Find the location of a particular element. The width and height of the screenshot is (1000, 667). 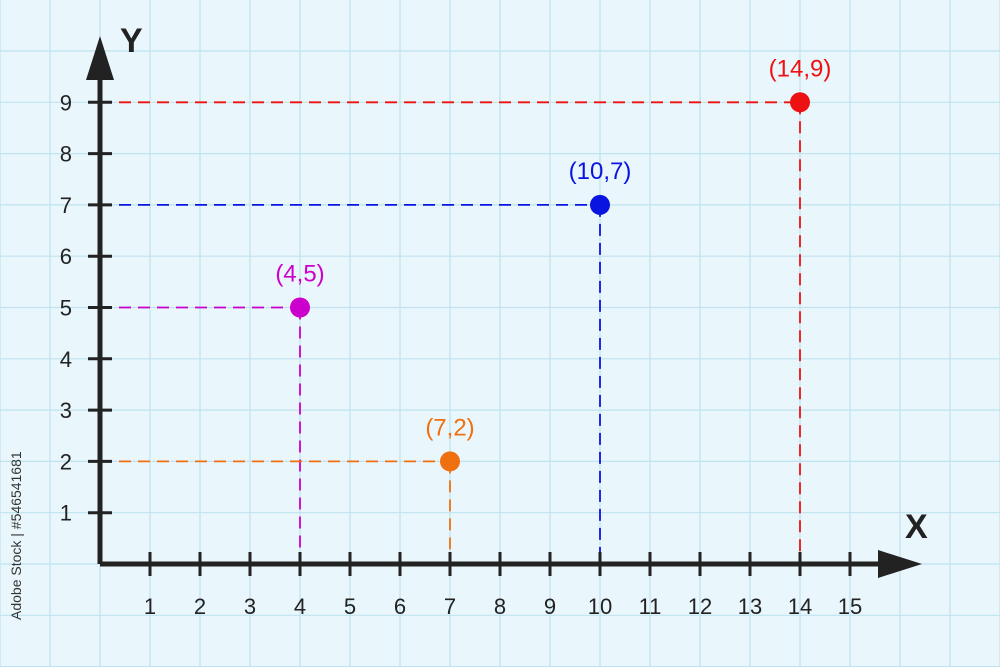

x-tick-label-8: 8 is located at coordinates (500, 606).